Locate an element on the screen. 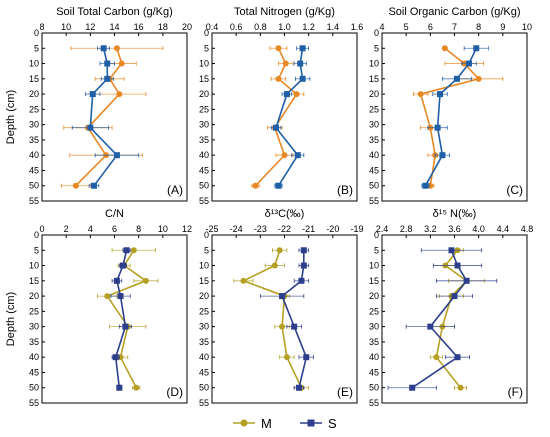 Image resolution: width=550 pixels, height=437 pixels. x-tick-label: 4 is located at coordinates (381, 27).